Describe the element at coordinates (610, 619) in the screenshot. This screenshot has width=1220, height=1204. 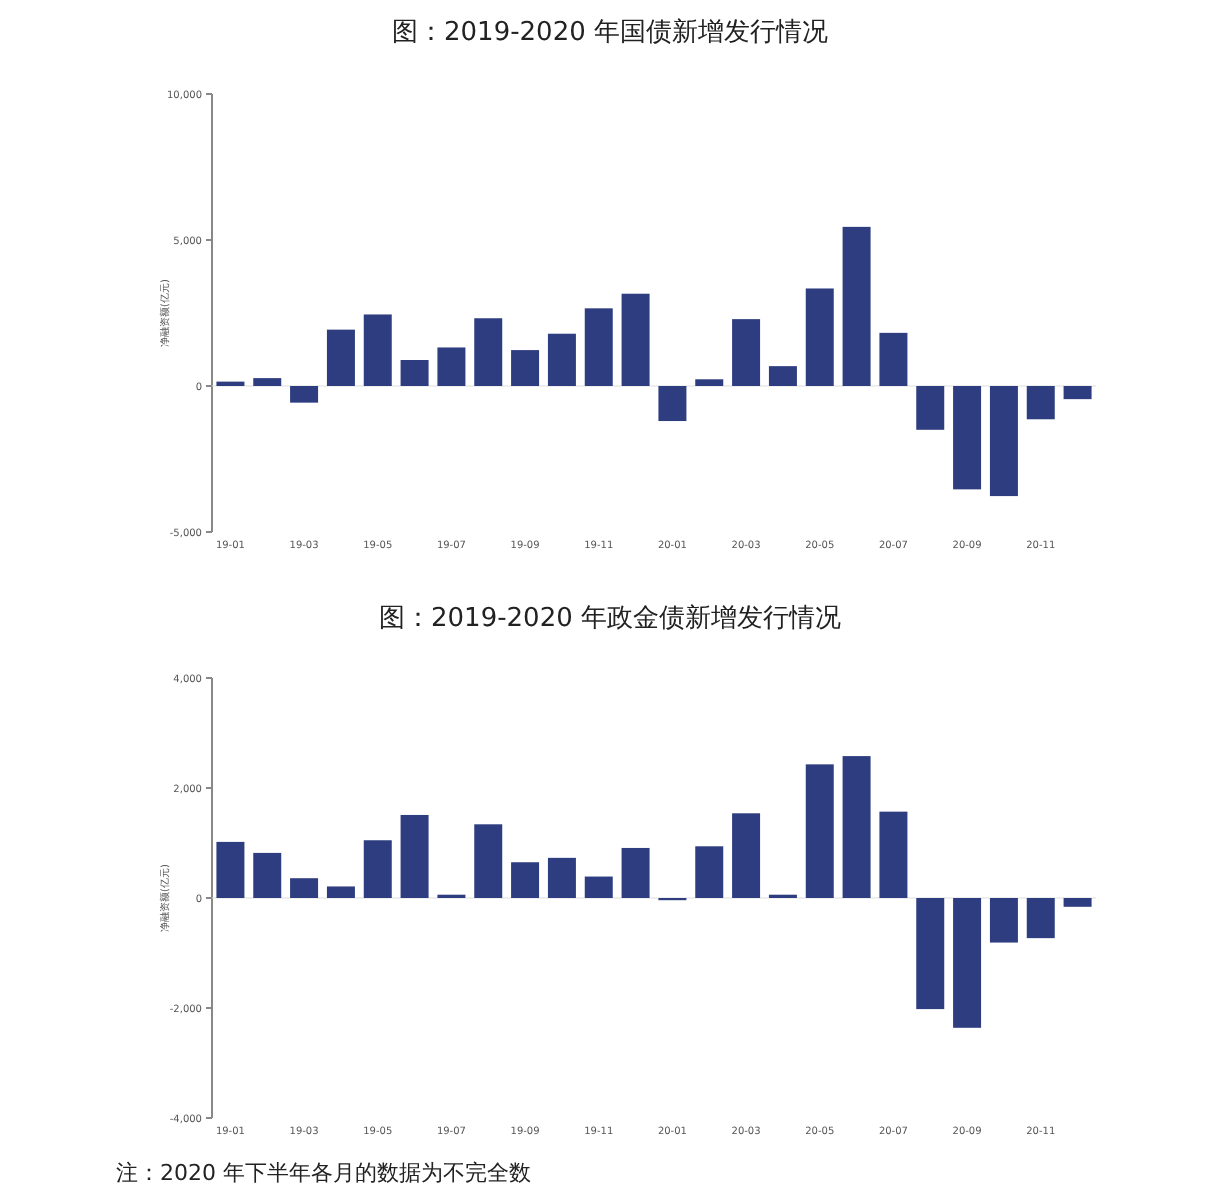
I see `chart-title: 图：2019-2020 年政金债新增发行情况` at that location.